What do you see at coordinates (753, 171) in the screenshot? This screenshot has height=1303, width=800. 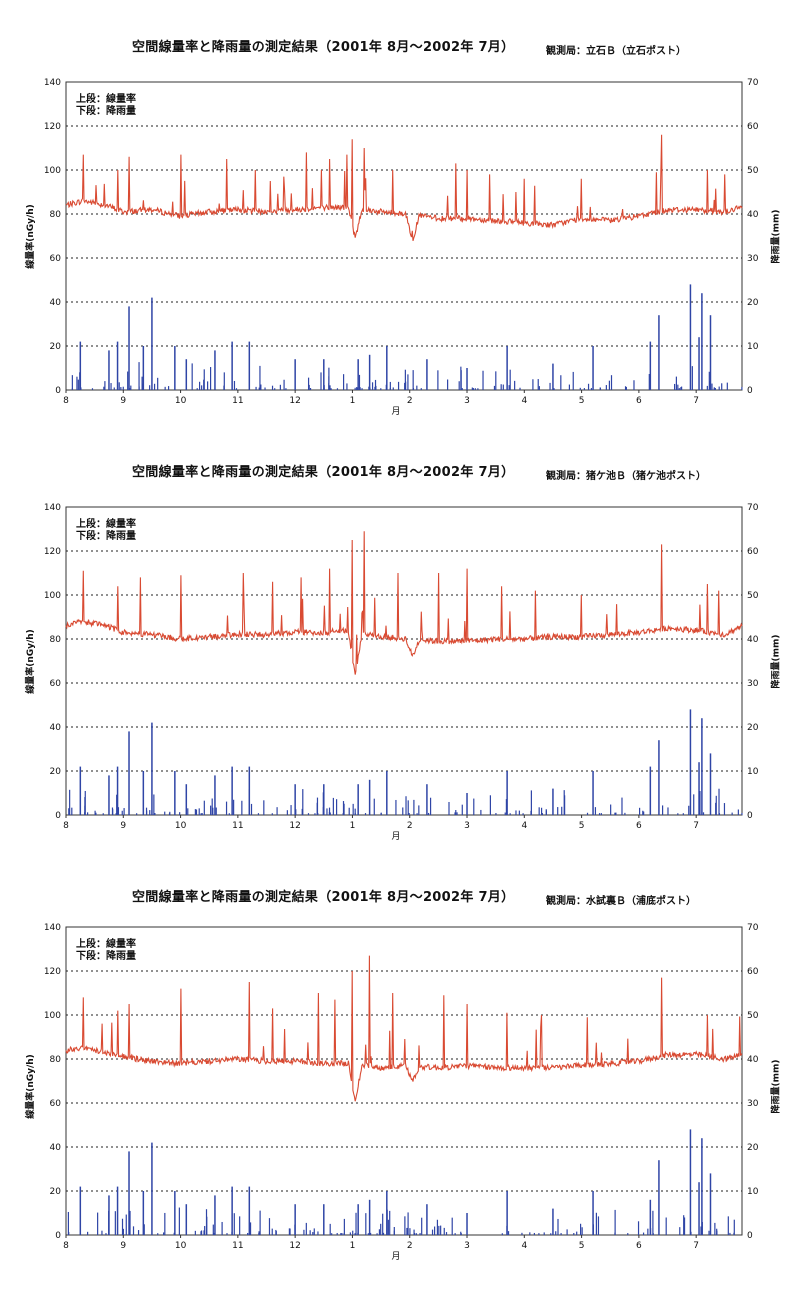 I see `y-tick-label-right: 50` at bounding box center [753, 171].